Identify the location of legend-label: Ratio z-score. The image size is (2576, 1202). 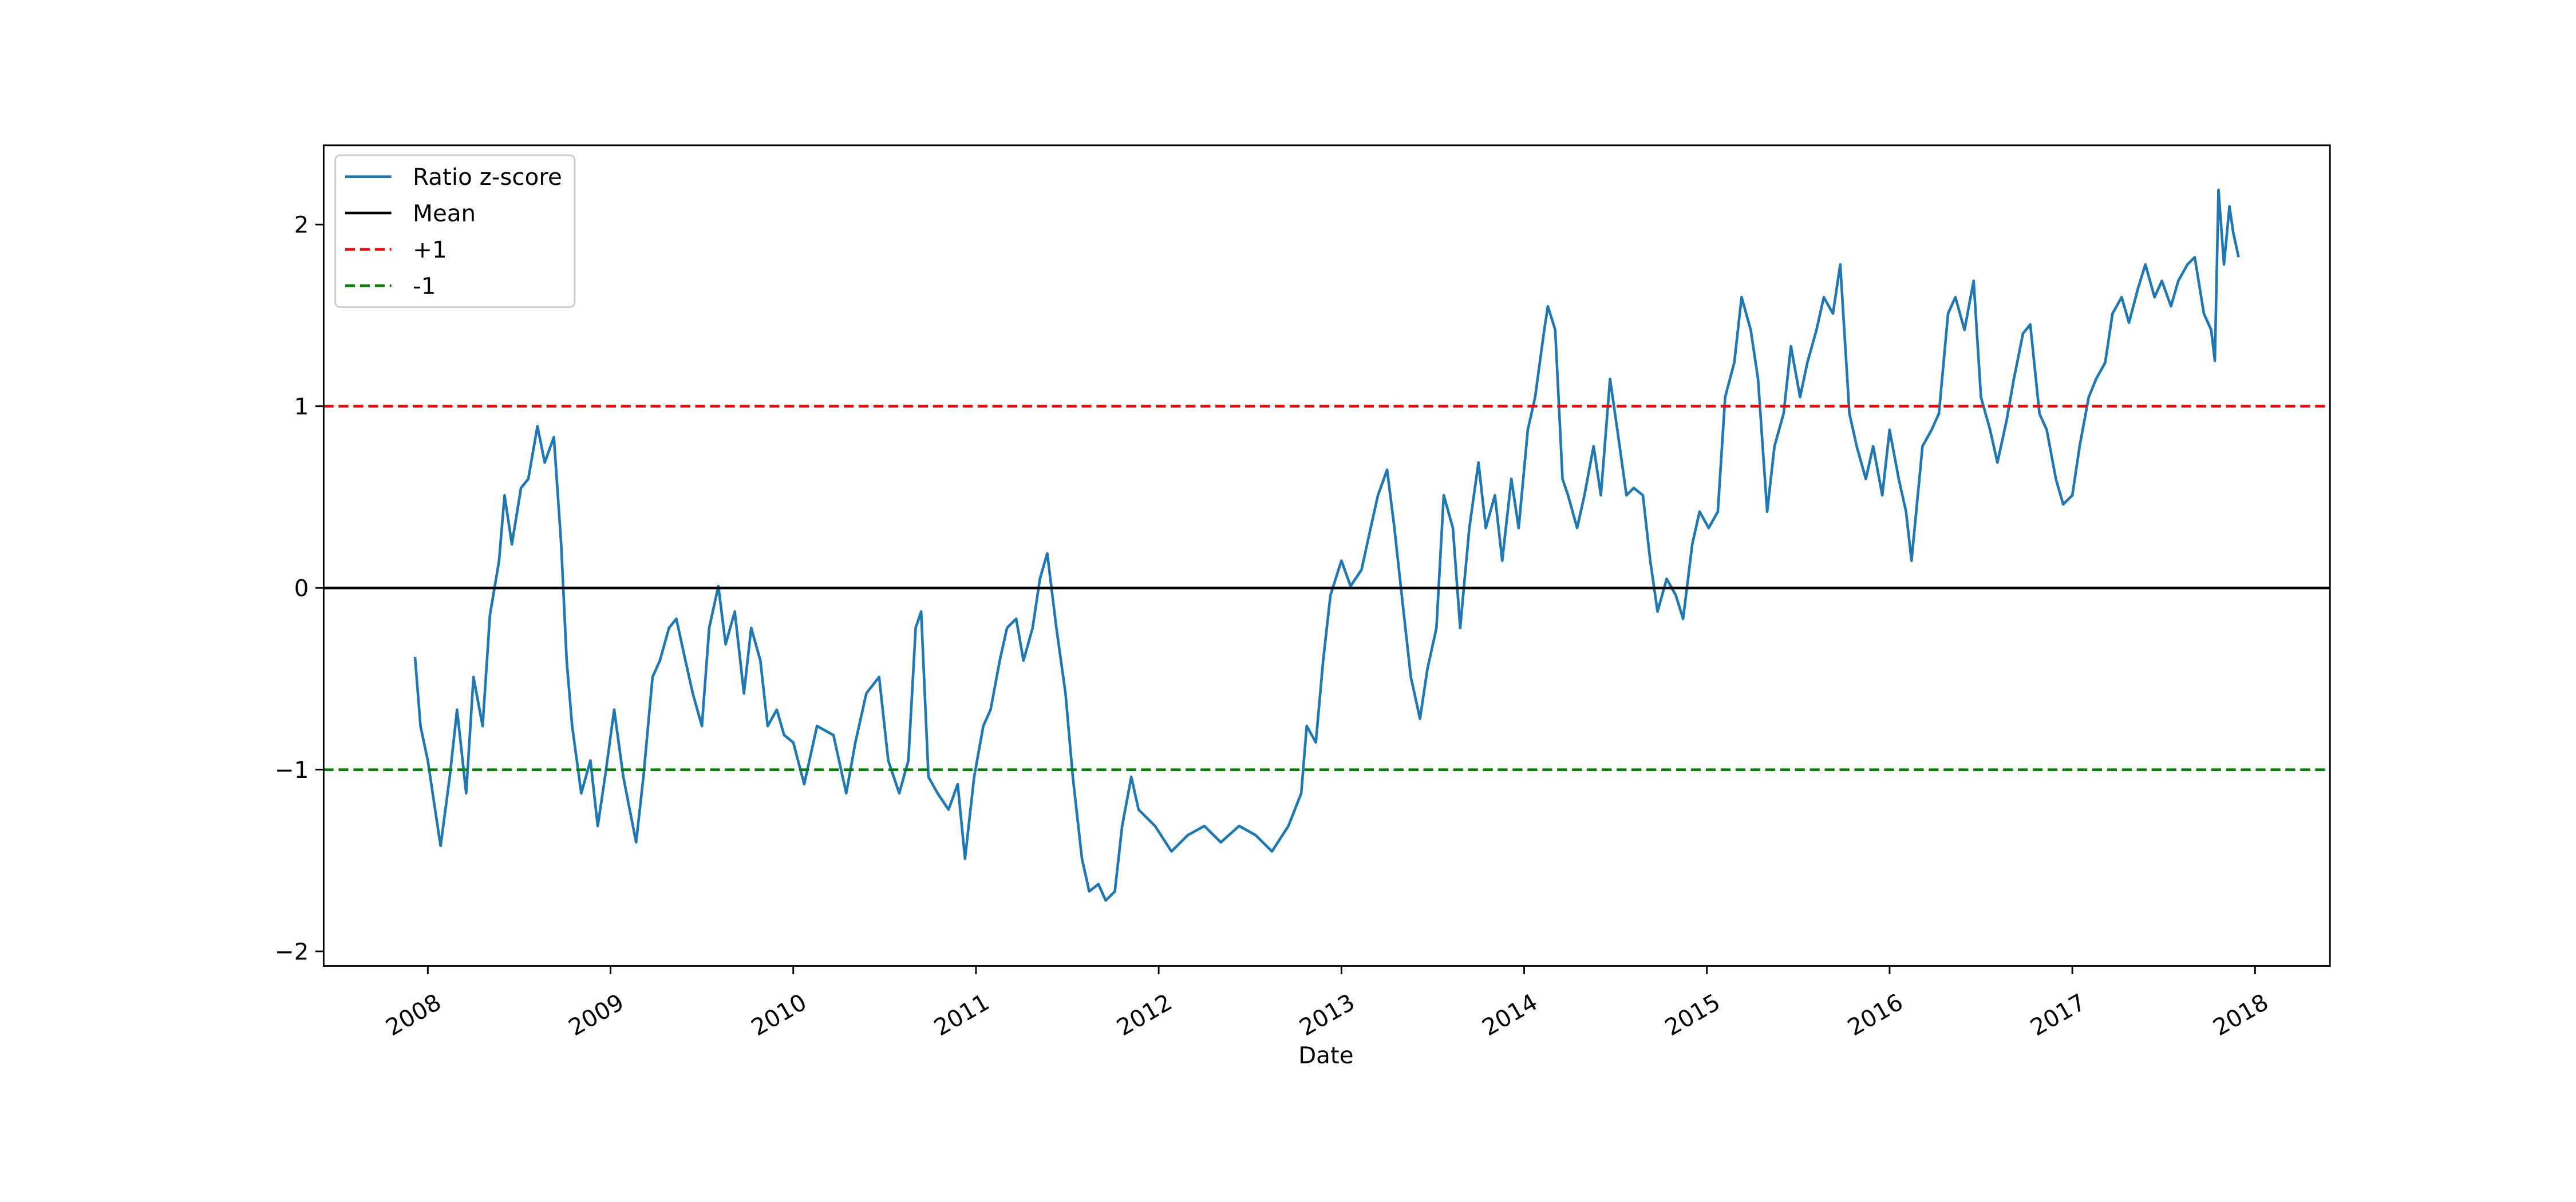
(487, 177).